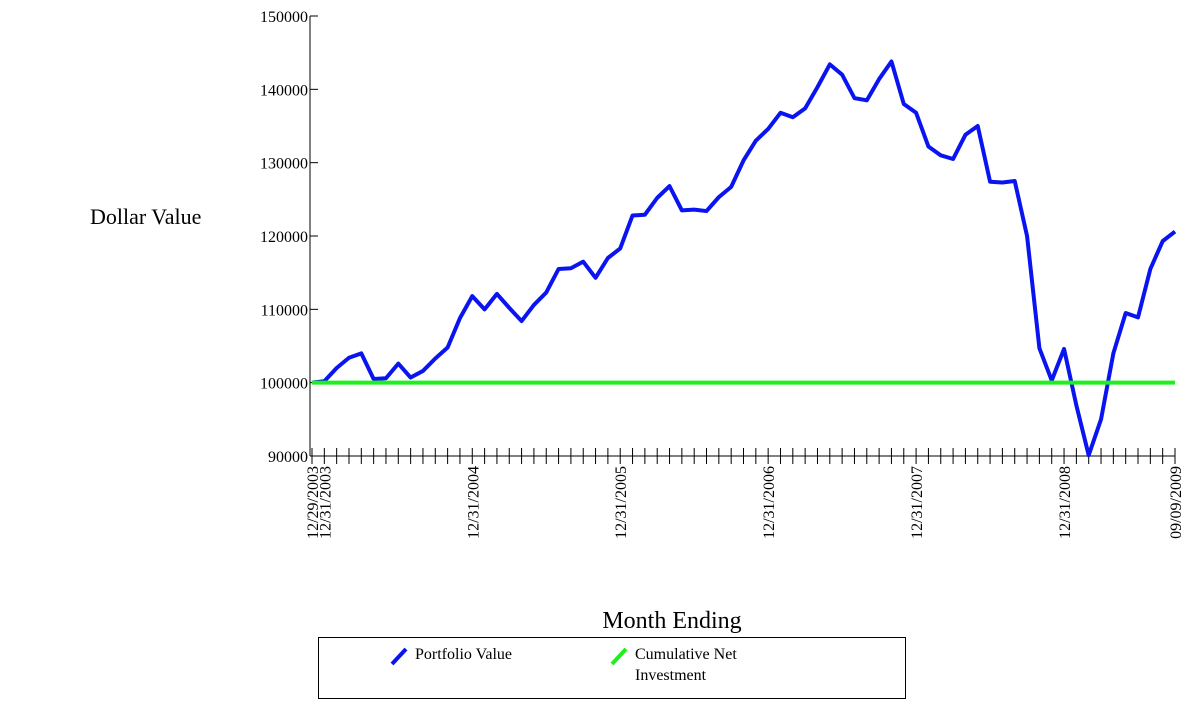 This screenshot has width=1188, height=705. Describe the element at coordinates (284, 384) in the screenshot. I see `y-tick-label: 100000` at that location.